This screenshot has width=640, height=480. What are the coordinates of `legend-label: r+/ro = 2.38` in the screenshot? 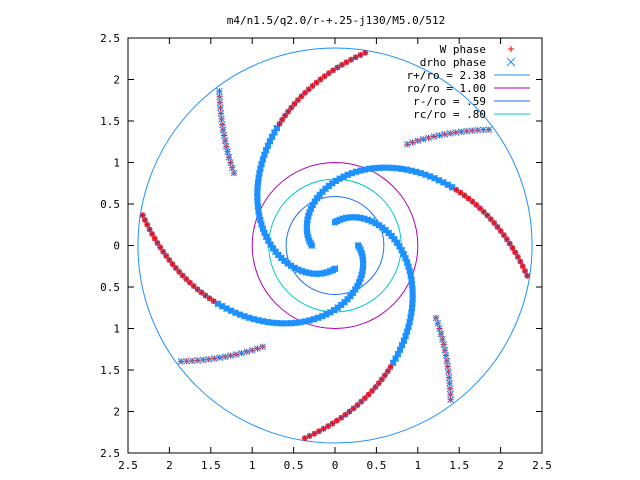 It's located at (446, 75).